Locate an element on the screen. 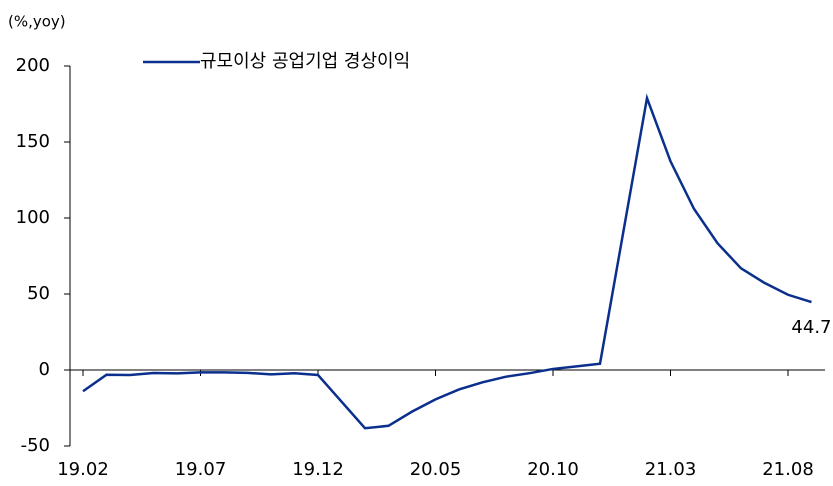  y-tick-label: 100 is located at coordinates (33, 217).